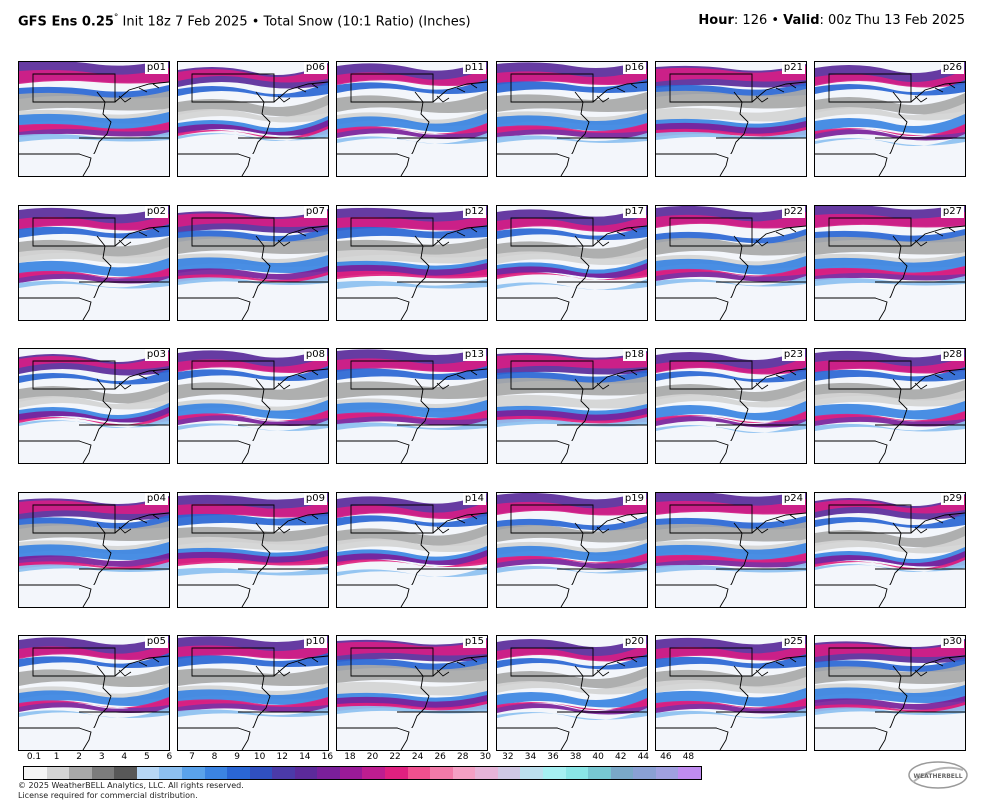 The width and height of the screenshot is (984, 808). Describe the element at coordinates (731, 406) in the screenshot. I see `member-map-p23: p23` at that location.